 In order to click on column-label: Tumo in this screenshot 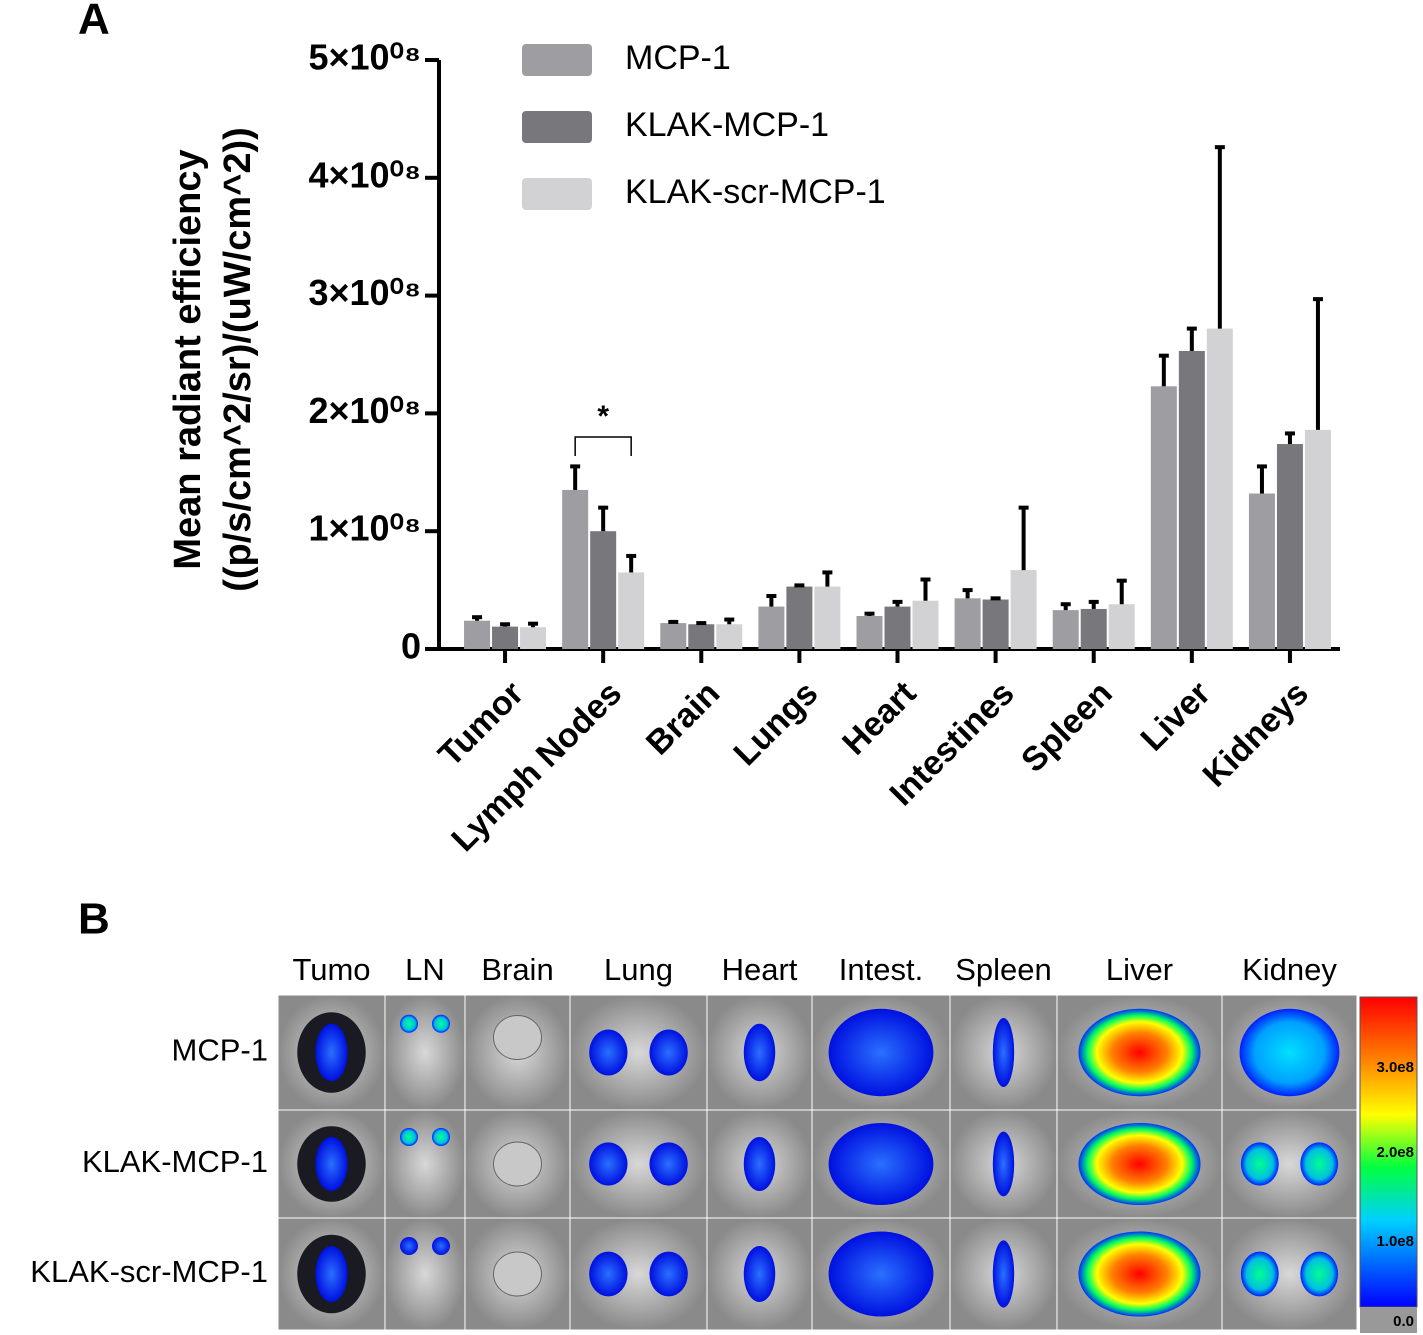, I will do `click(331, 969)`.